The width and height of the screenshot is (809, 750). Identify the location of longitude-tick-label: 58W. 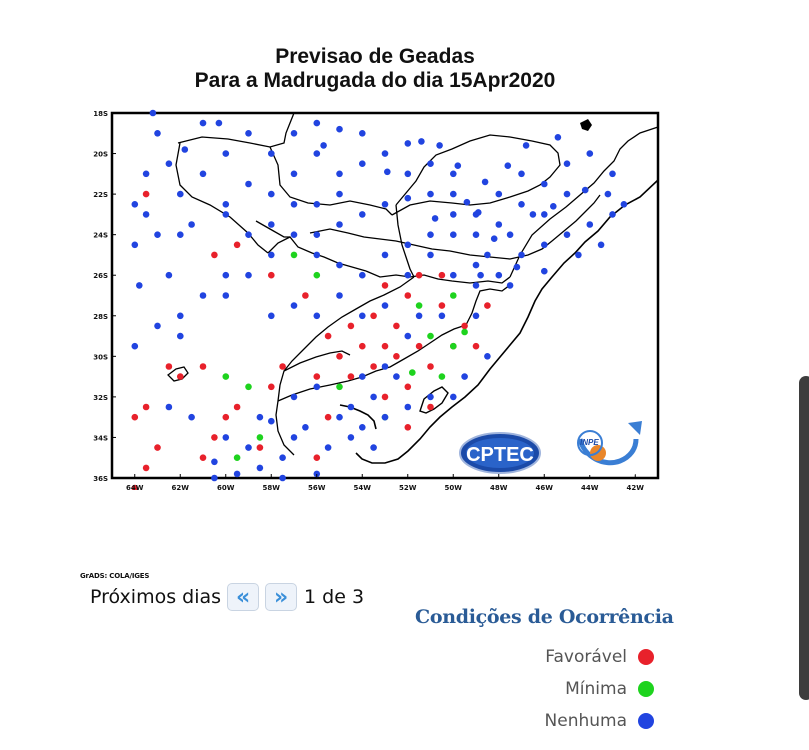
(272, 487).